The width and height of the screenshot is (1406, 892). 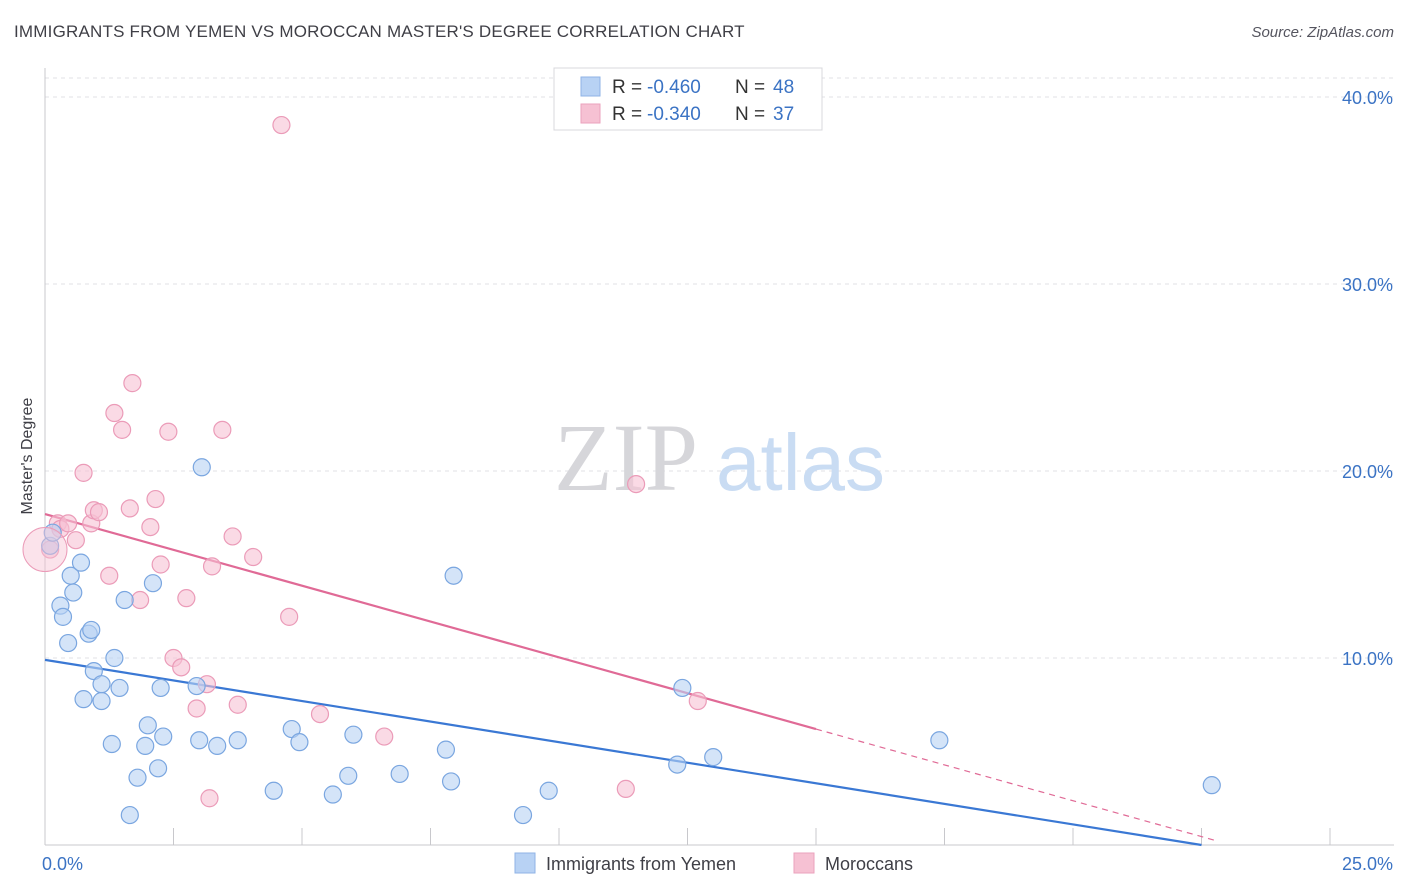 What do you see at coordinates (525, 863) in the screenshot?
I see `series-swatch-yemen` at bounding box center [525, 863].